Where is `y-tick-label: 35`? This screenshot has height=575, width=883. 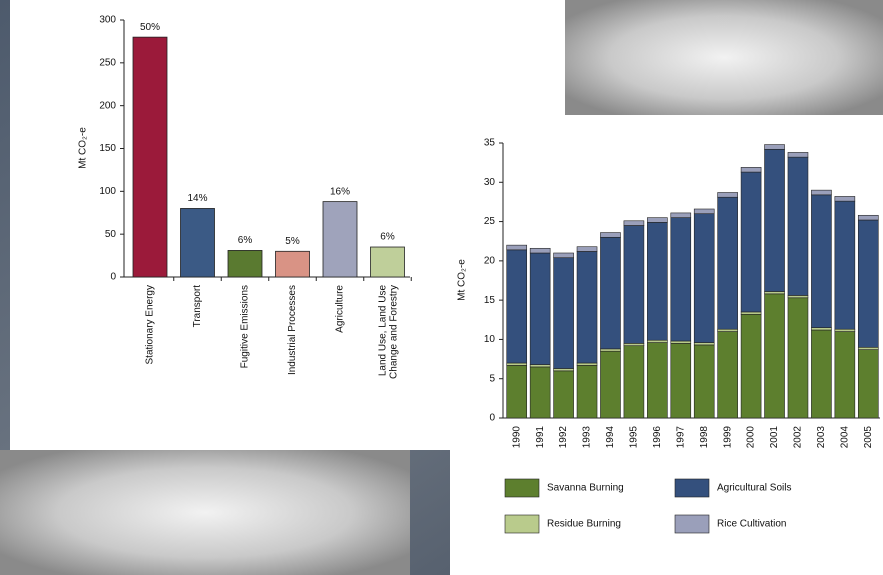 y-tick-label: 35 is located at coordinates (490, 143).